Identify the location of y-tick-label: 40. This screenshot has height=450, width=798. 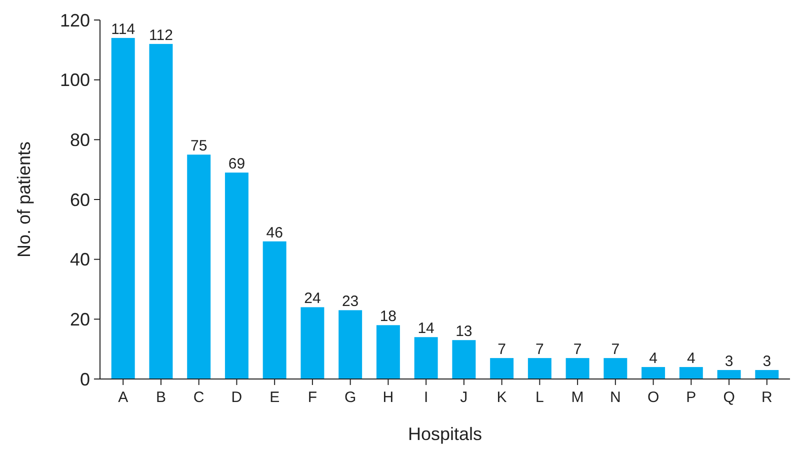
(80, 260).